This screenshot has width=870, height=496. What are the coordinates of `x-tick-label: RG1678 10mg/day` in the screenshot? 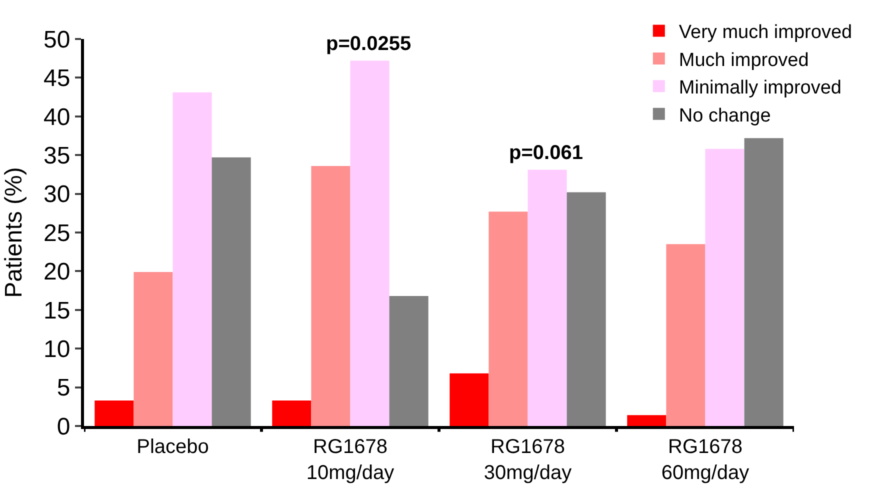 It's located at (350, 460).